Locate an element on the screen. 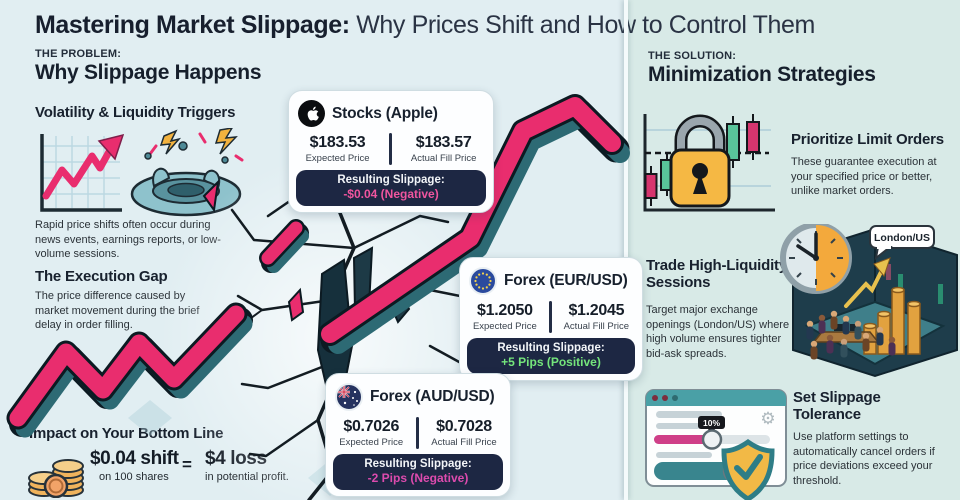 The width and height of the screenshot is (960, 500). slider-tooltip-label: 10% is located at coordinates (711, 423).